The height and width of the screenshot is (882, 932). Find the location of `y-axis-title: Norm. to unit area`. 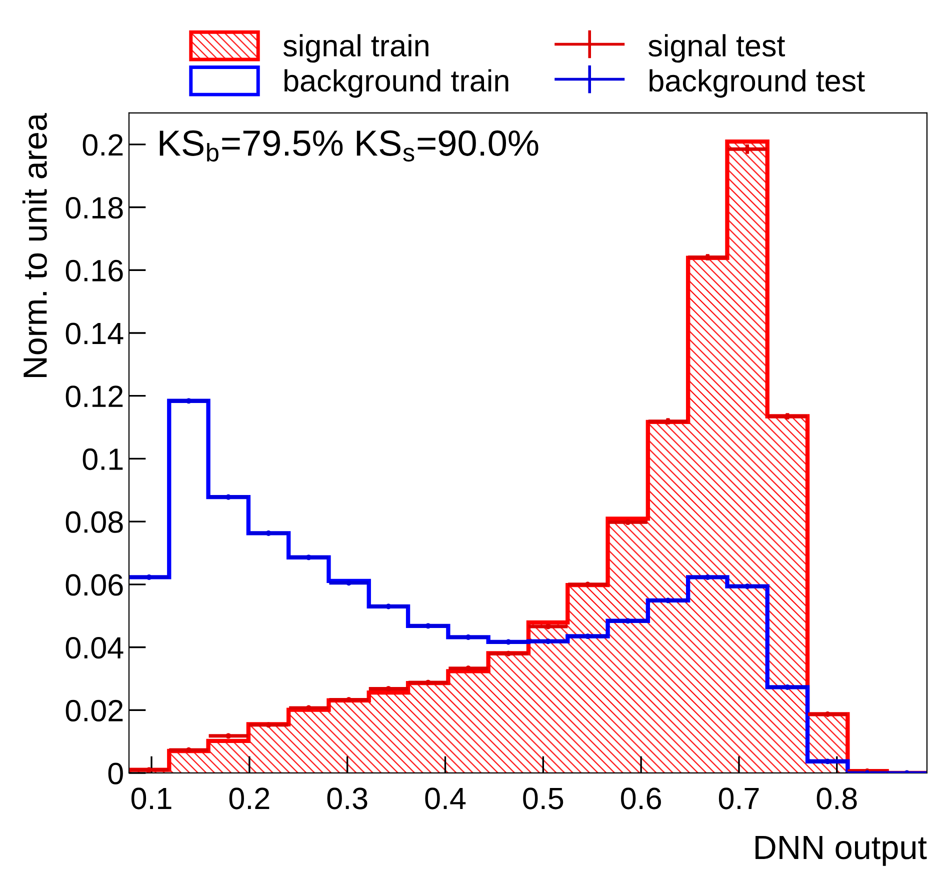

y-axis-title: Norm. to unit area is located at coordinates (34, 245).